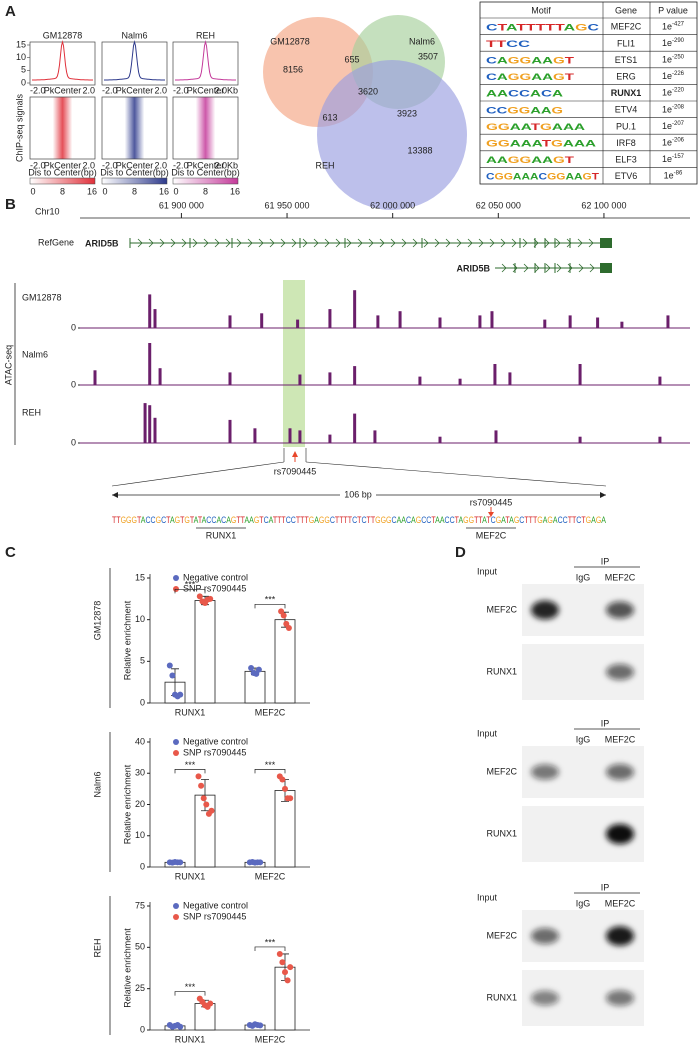 This screenshot has width=699, height=1047. What do you see at coordinates (190, 591) in the screenshot?
I see `sig-bracket` at bounding box center [190, 591].